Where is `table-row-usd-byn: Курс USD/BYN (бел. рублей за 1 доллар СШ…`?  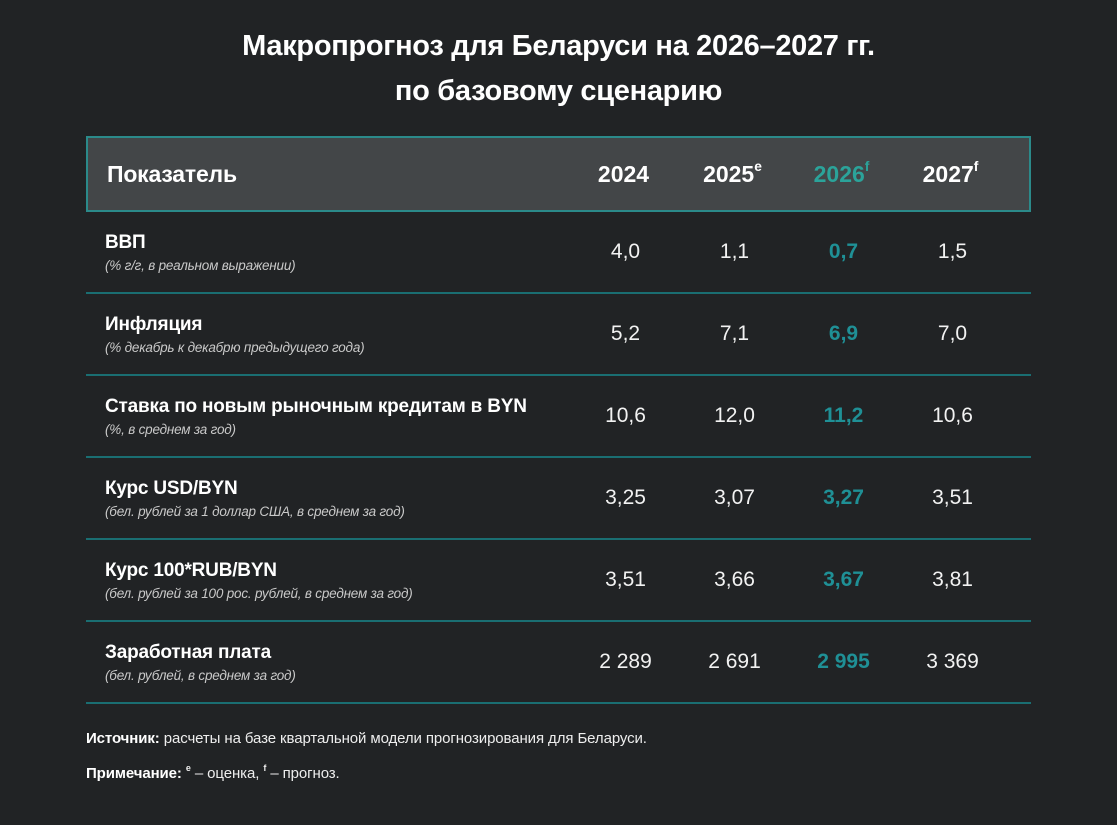
table-row-usd-byn: Курс USD/BYN (бел. рублей за 1 доллар СШ… is located at coordinates (558, 499).